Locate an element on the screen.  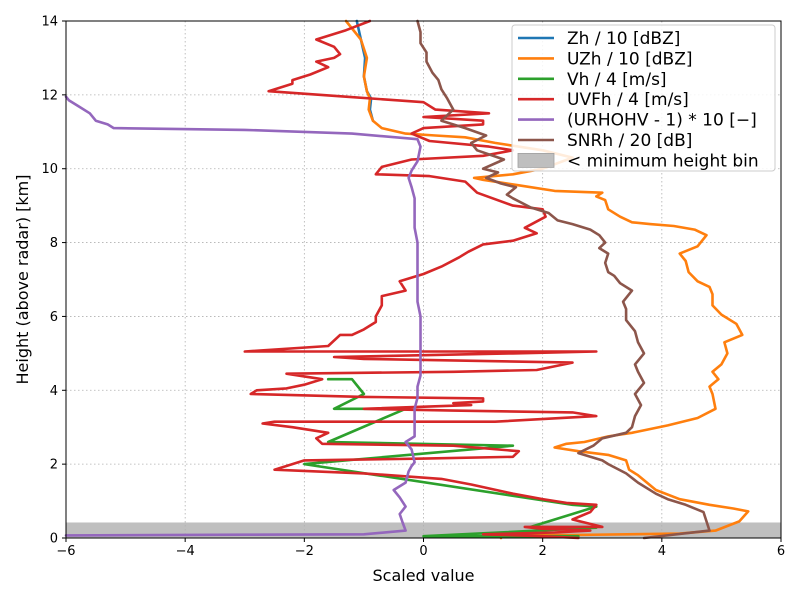
x-tick-label-0: −6 is located at coordinates (65, 551).